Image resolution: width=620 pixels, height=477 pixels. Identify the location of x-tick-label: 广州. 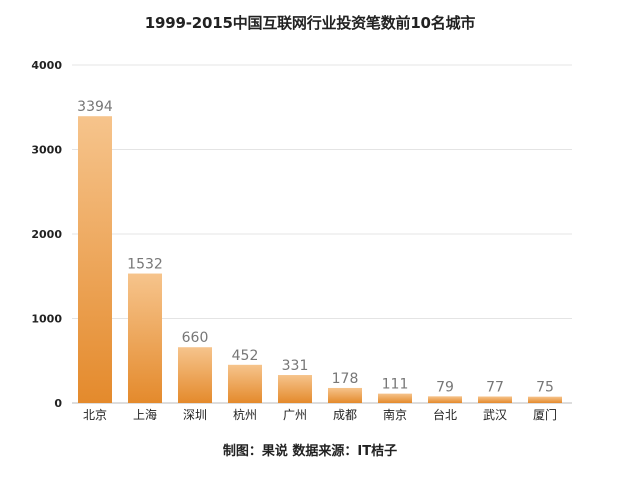
(295, 415).